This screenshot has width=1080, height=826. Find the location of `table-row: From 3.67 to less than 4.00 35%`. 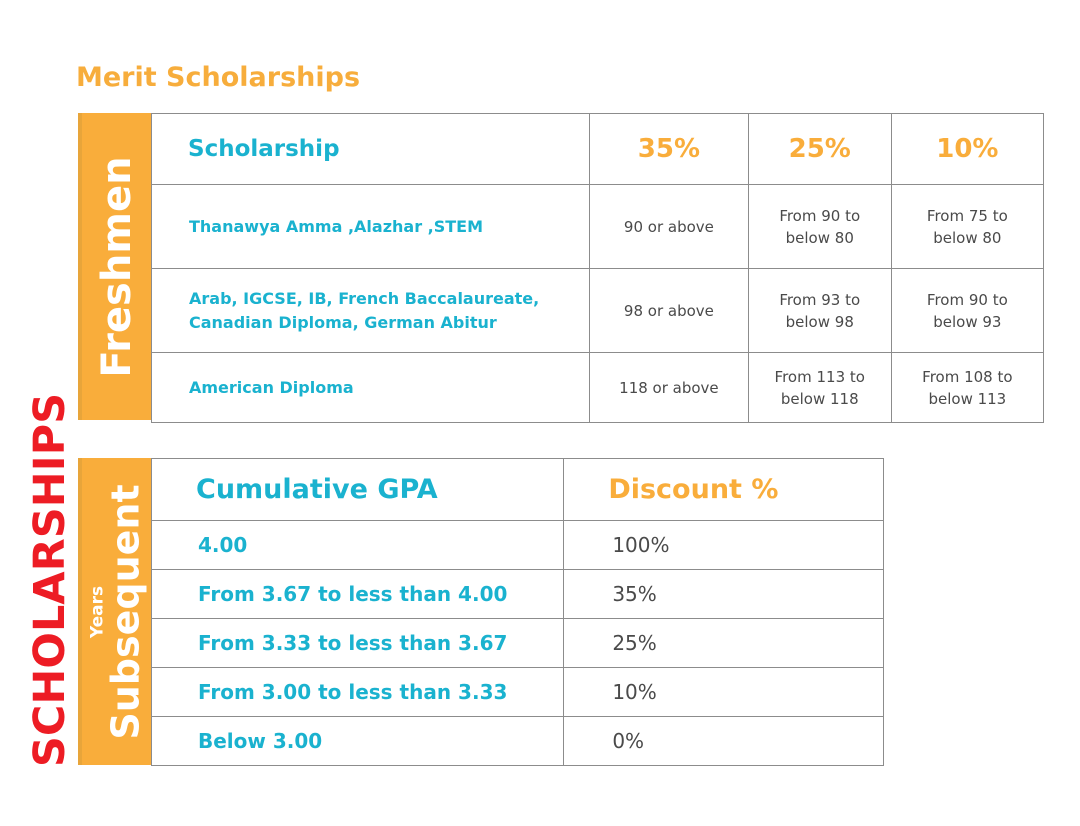

table-row: From 3.67 to less than 4.00 35% is located at coordinates (517, 594).